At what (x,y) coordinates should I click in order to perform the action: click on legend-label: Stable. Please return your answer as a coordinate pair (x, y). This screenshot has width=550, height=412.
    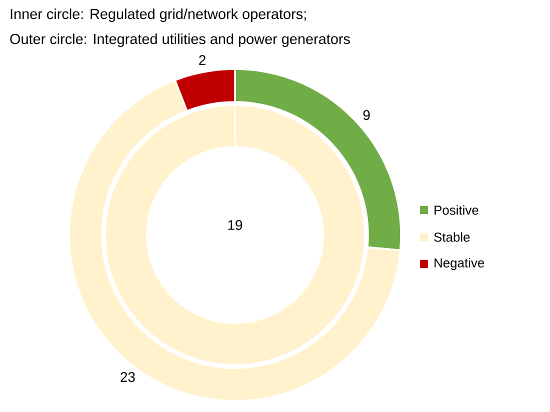
    Looking at the image, I should click on (452, 237).